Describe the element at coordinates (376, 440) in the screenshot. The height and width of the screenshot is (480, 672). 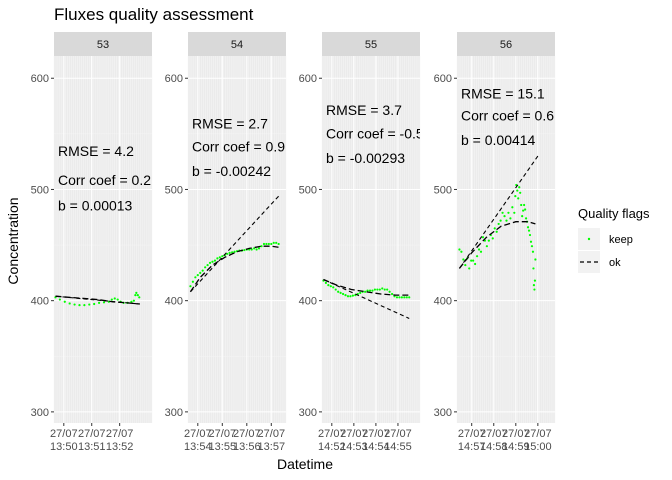
I see `x-tick-label: 27/07 14:54` at that location.